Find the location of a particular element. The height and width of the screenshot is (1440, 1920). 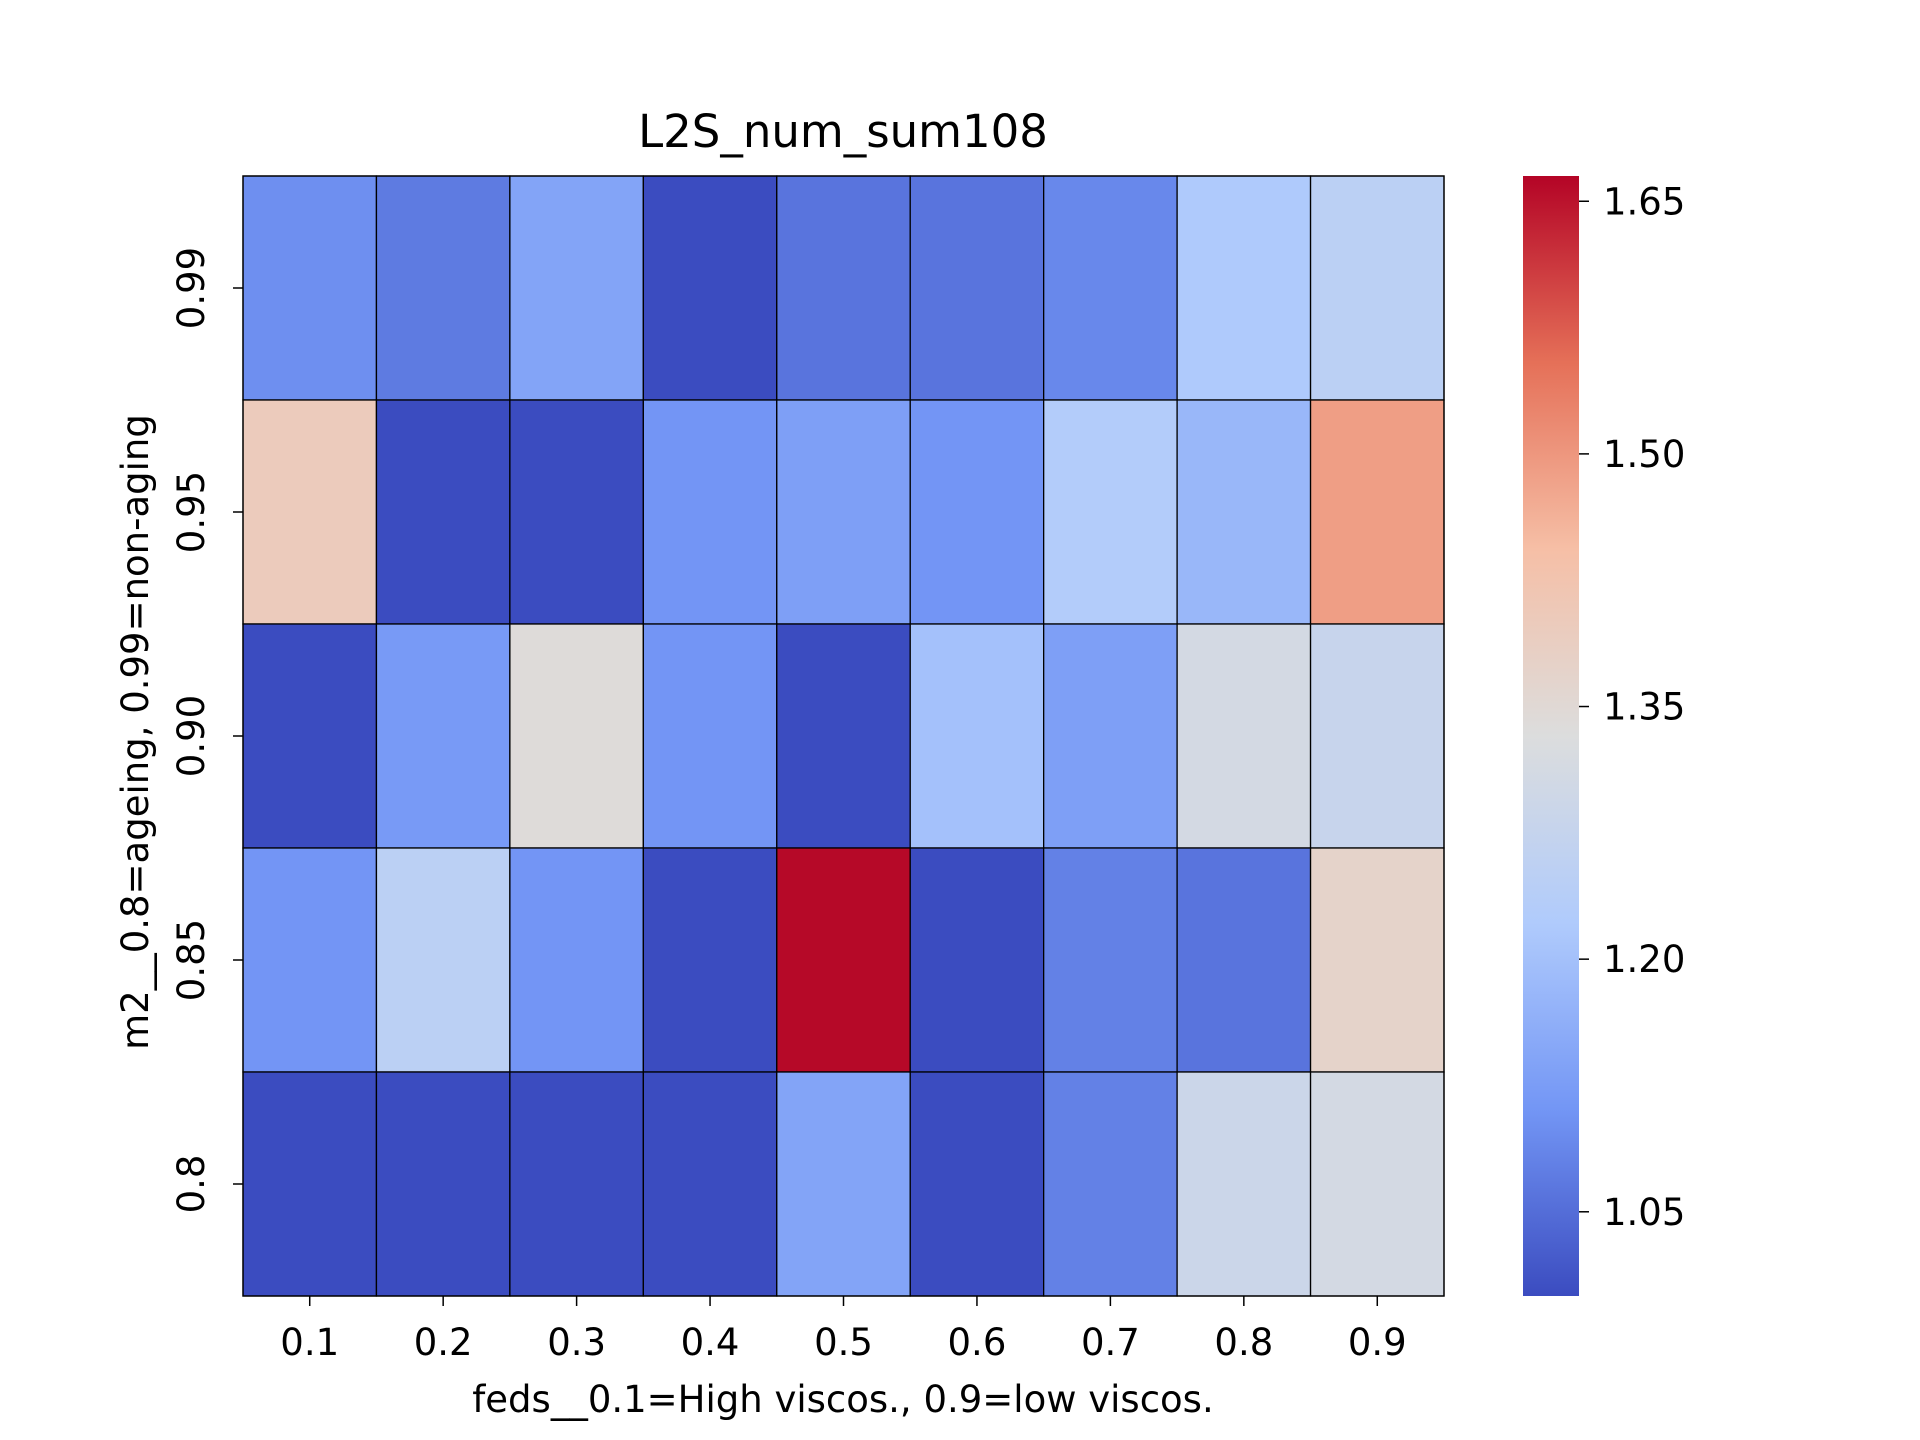

colorbar-tick-label: 1.35 is located at coordinates (1644, 707).